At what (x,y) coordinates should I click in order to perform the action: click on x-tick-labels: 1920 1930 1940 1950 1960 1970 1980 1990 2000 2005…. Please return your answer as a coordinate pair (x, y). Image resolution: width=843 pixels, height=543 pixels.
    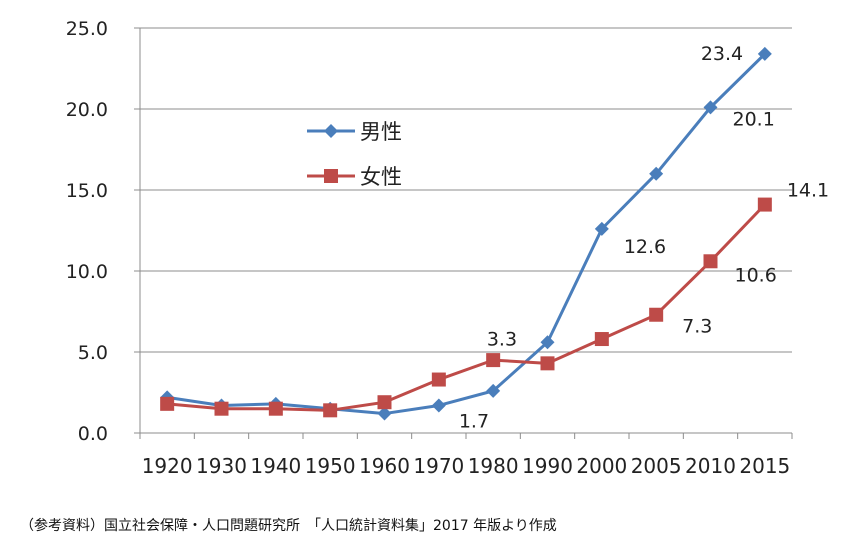
    Looking at the image, I should click on (466, 466).